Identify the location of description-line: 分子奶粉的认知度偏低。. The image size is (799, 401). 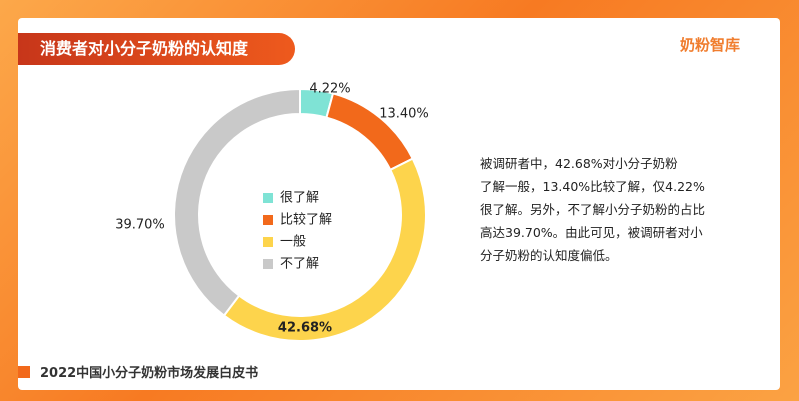
(549, 255).